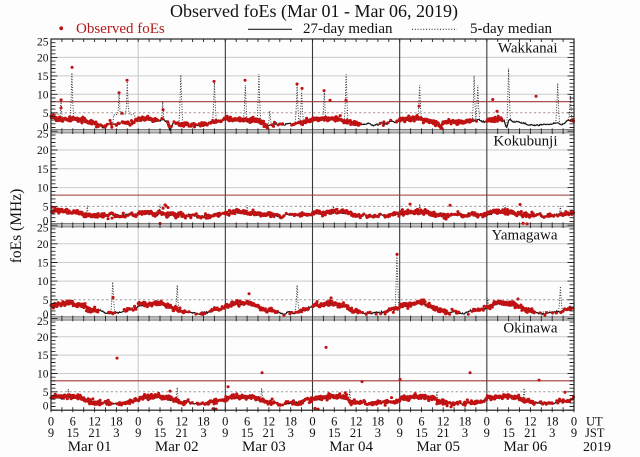 The height and width of the screenshot is (457, 640). What do you see at coordinates (438, 447) in the screenshot?
I see `svg-text: Mar 05` at bounding box center [438, 447].